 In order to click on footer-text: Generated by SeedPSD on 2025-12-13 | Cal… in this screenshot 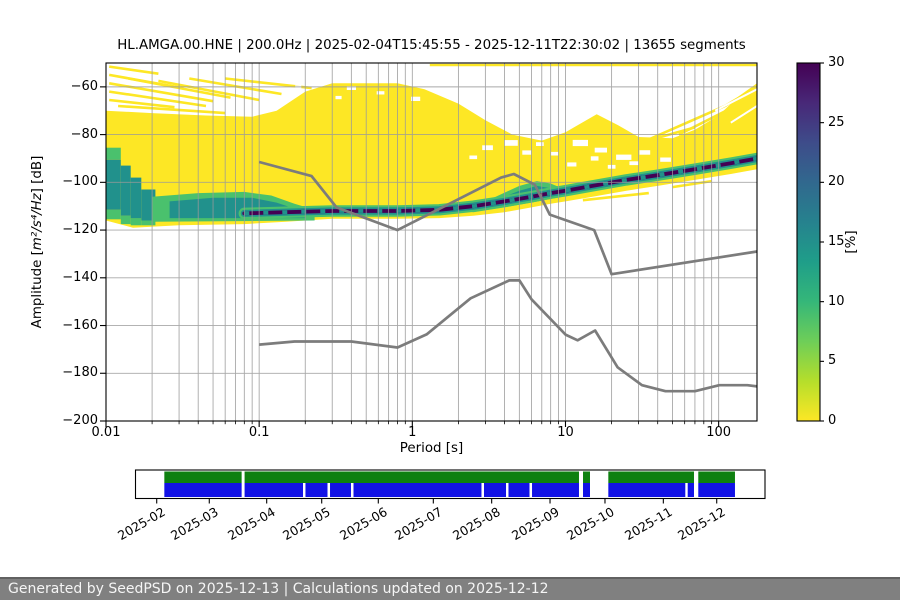, I will do `click(278, 589)`.